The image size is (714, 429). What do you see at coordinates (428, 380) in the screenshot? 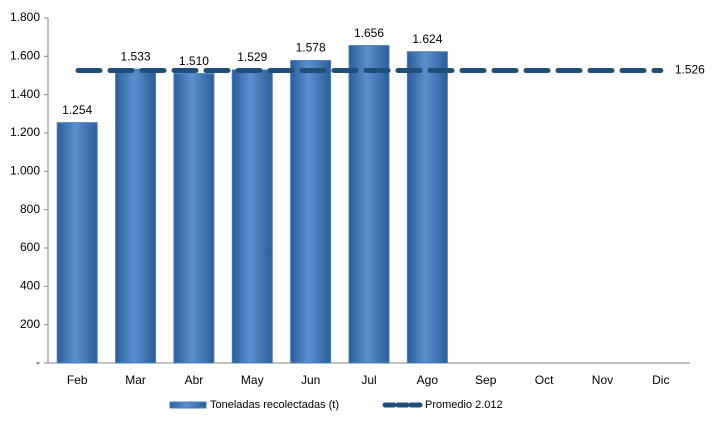
I see `x-tick-label: Ago` at bounding box center [428, 380].